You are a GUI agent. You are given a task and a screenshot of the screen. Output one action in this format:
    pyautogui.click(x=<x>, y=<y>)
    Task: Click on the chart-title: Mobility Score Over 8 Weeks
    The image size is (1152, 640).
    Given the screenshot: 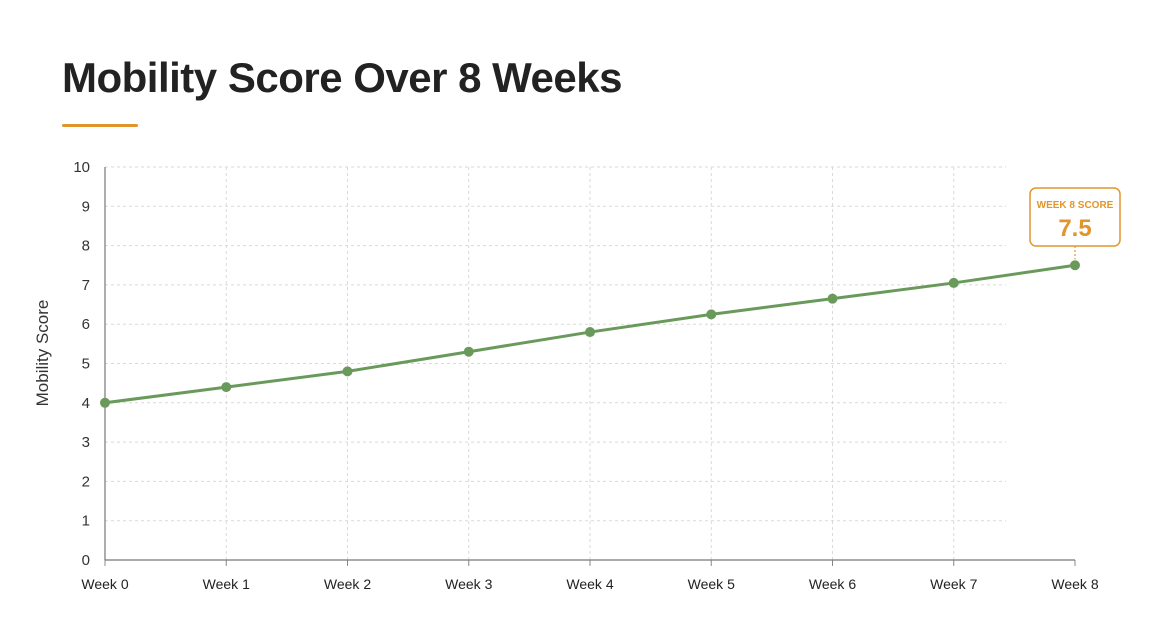 What is the action you would take?
    pyautogui.click(x=342, y=77)
    